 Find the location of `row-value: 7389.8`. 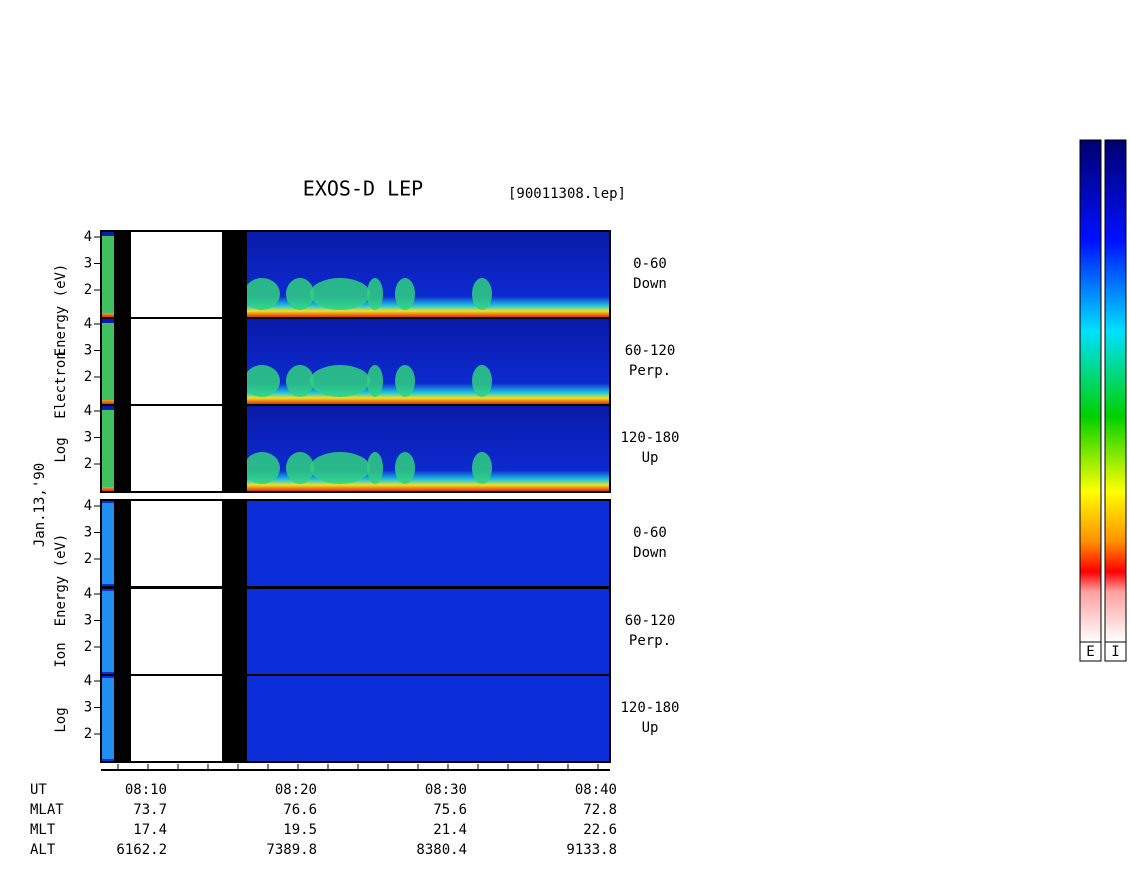

row-value: 7389.8 is located at coordinates (291, 850).